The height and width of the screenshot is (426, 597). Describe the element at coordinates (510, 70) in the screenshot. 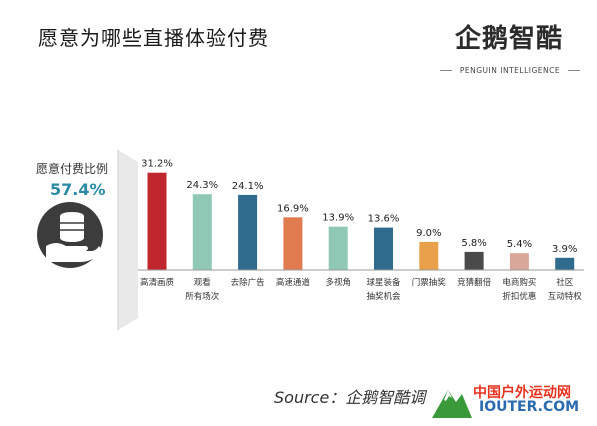

I see `brand-subtitle: PENGUIN INTELLIGENCE` at that location.